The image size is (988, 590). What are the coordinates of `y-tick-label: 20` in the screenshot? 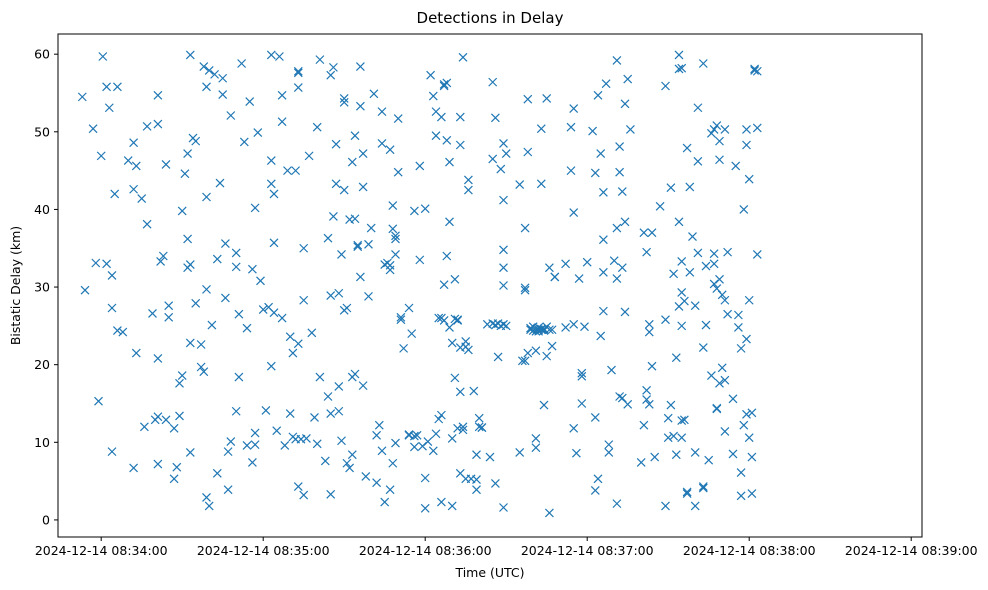 It's located at (42, 364).